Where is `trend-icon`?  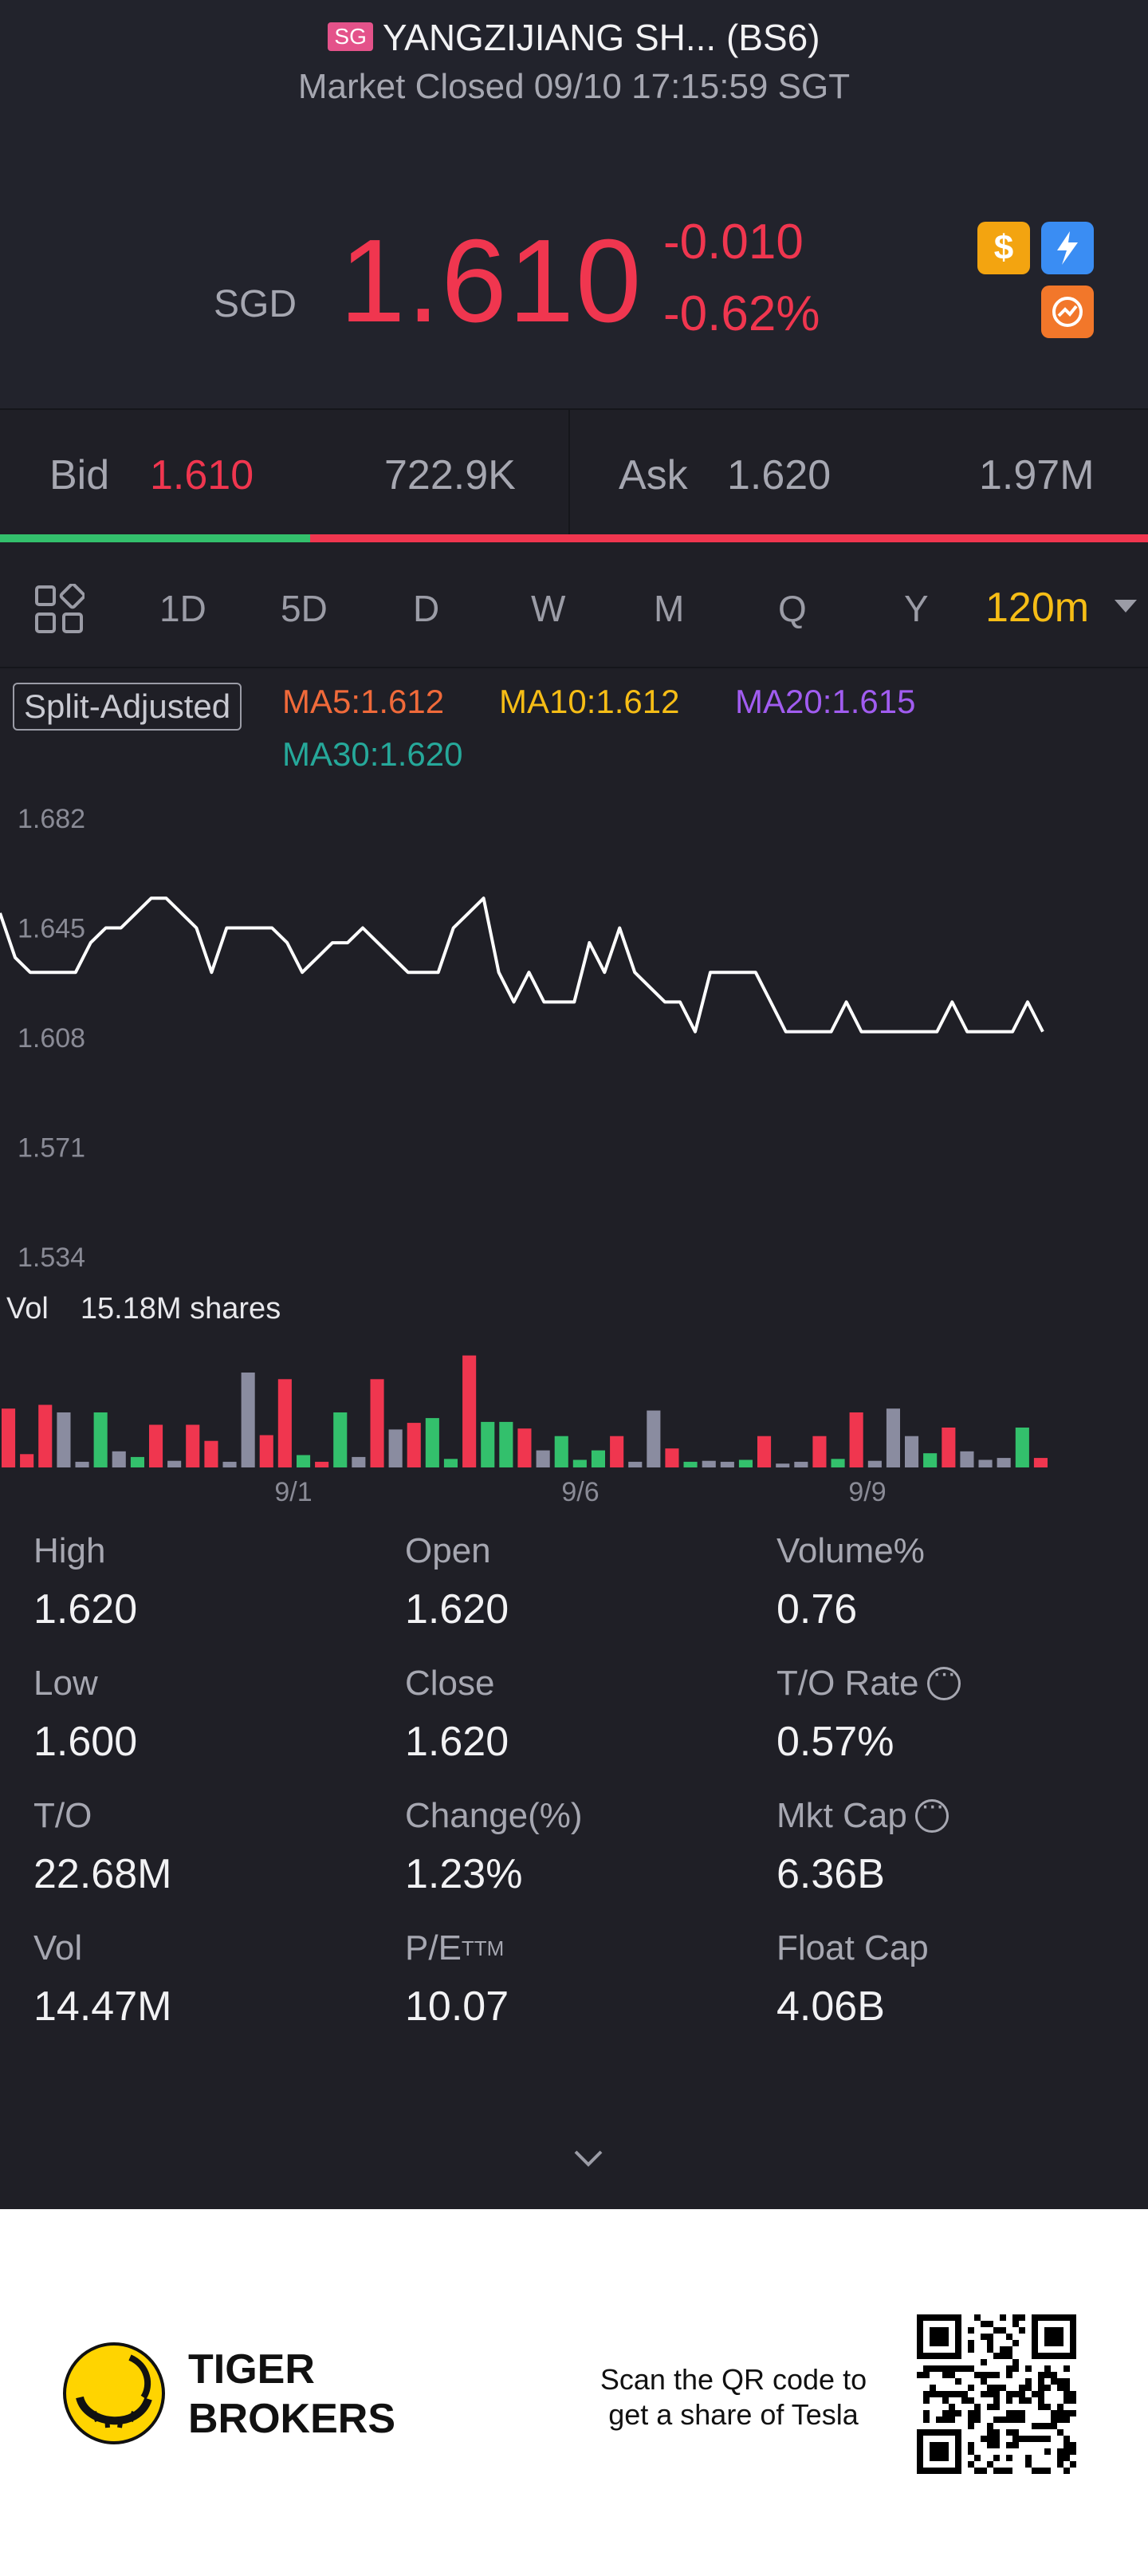 trend-icon is located at coordinates (1067, 312).